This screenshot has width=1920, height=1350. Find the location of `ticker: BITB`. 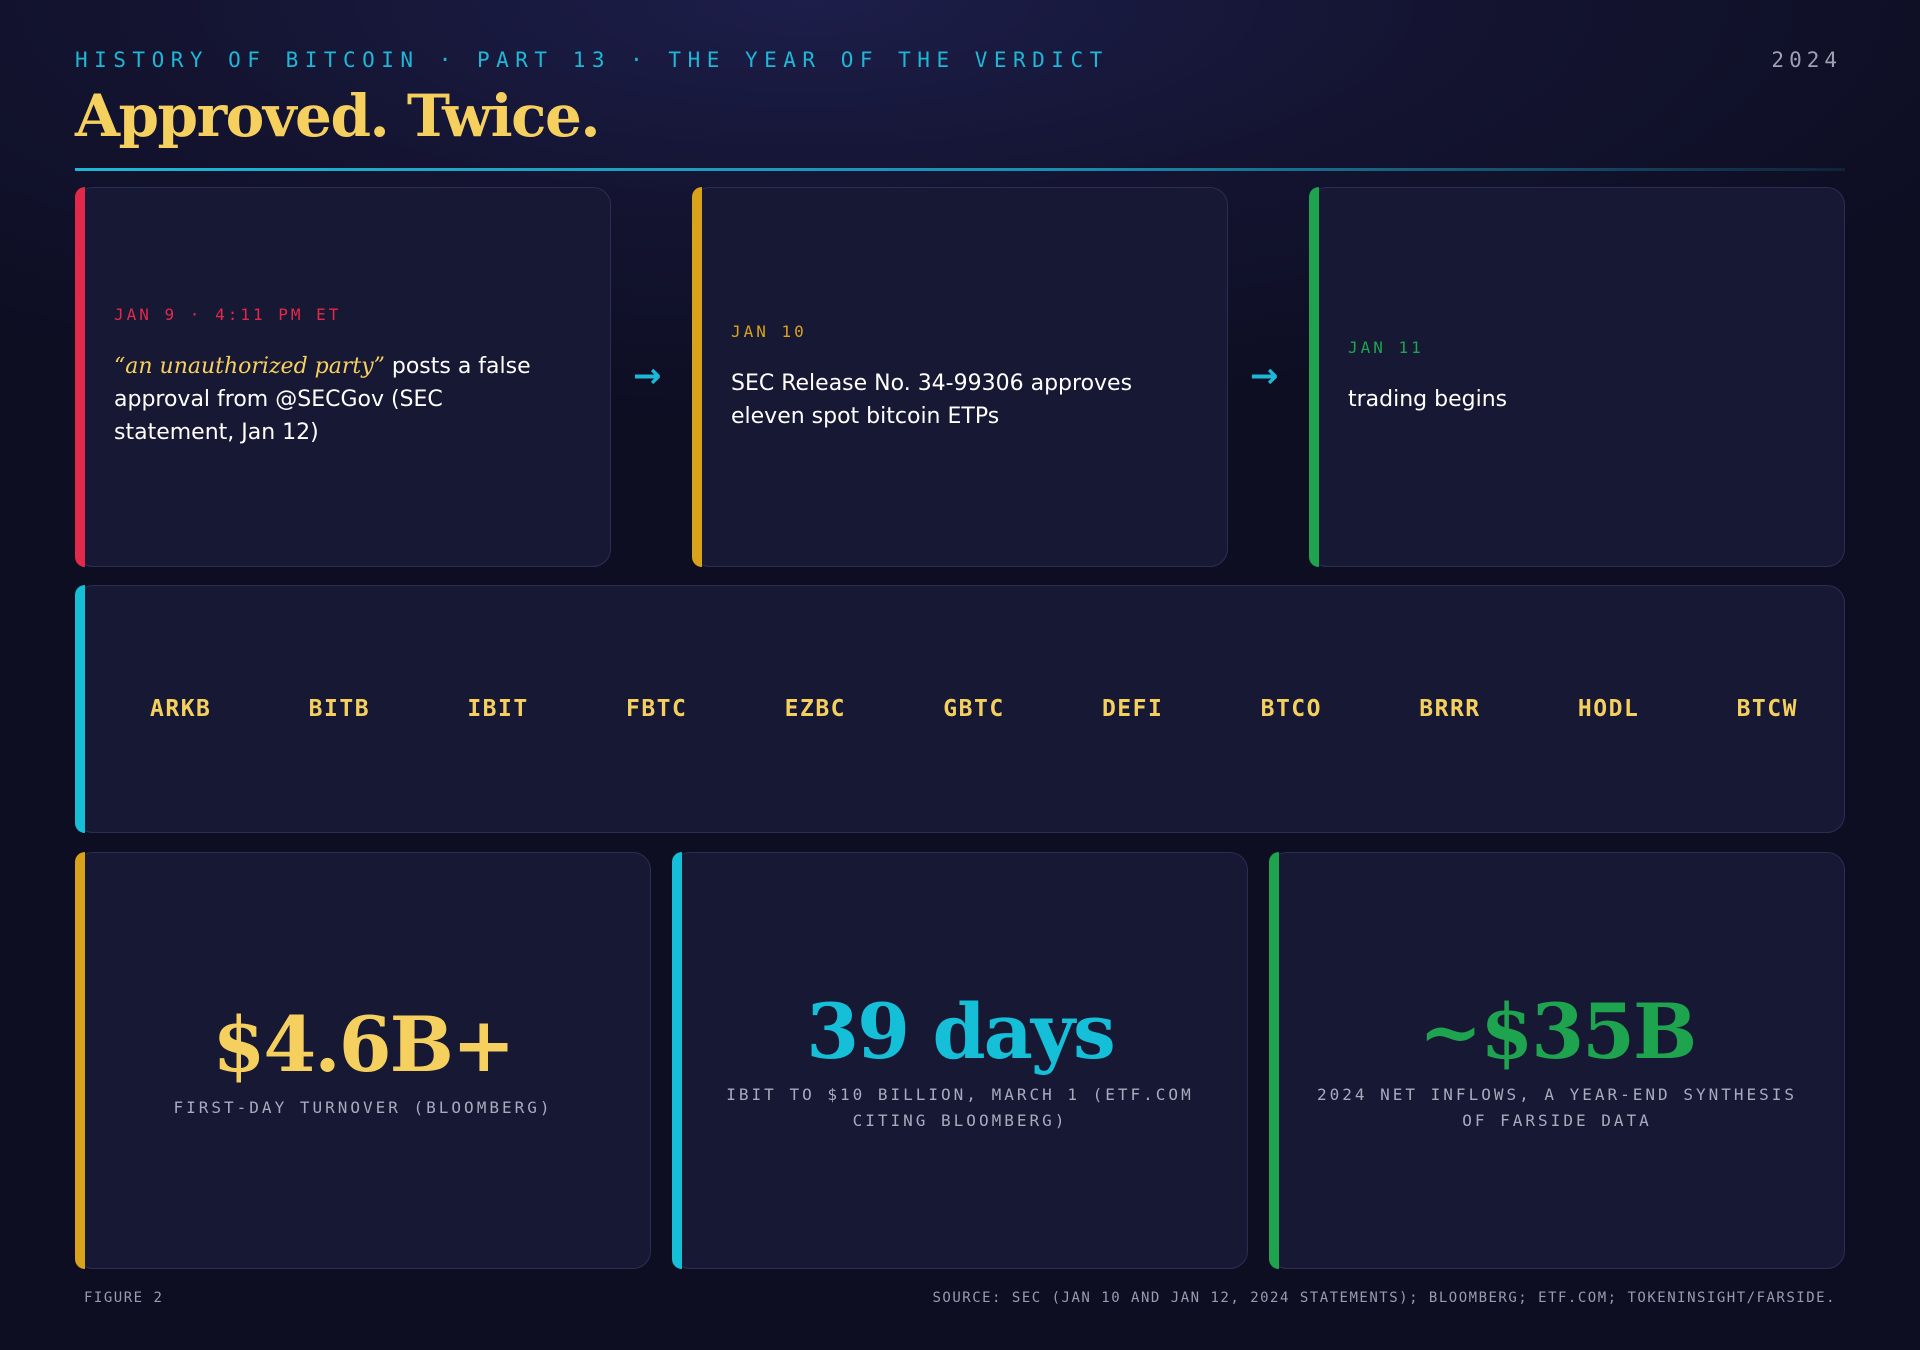

ticker: BITB is located at coordinates (339, 709).